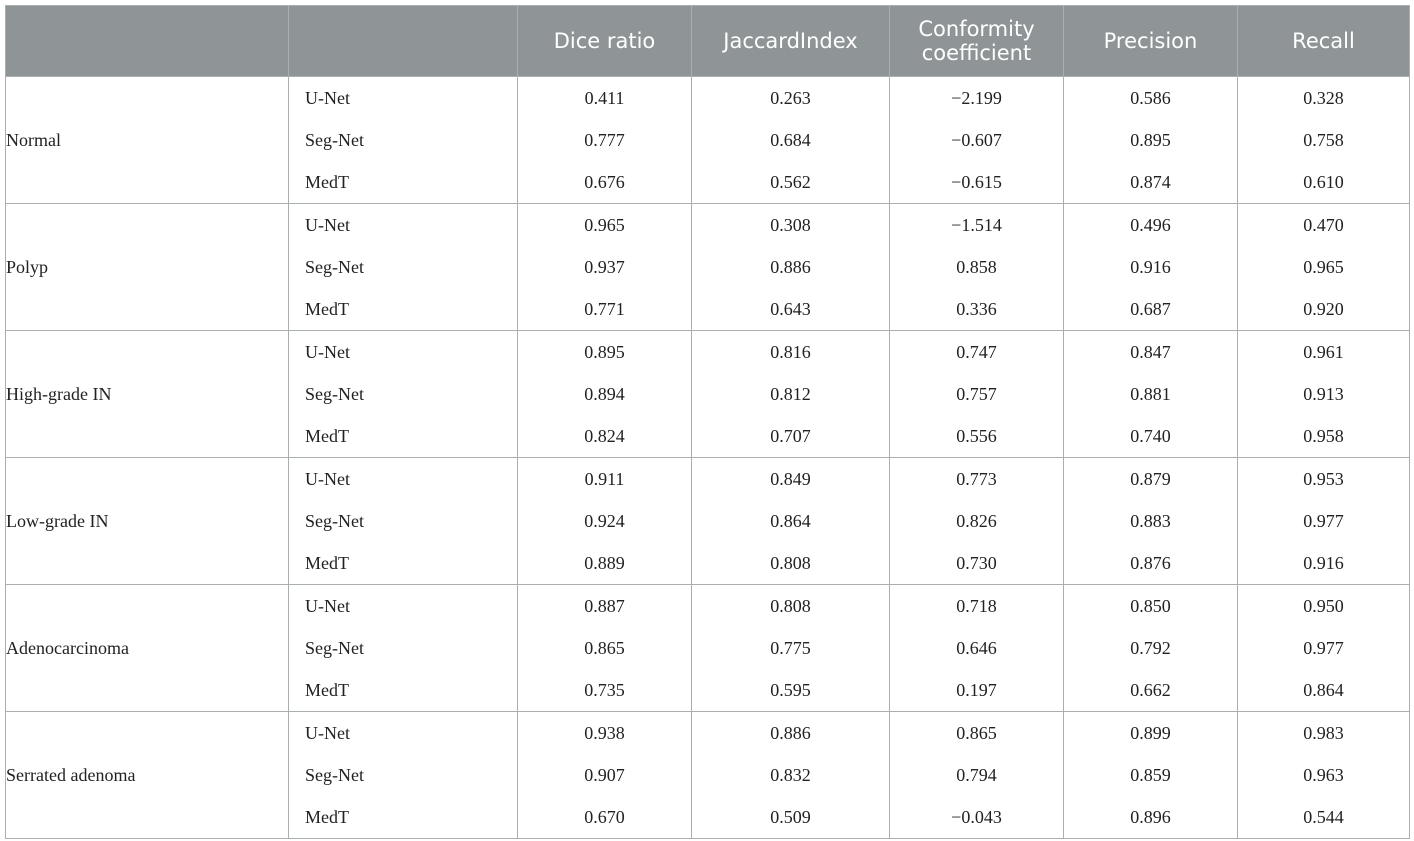 This screenshot has width=1414, height=841. I want to click on conformity-coefficient-value: 0.197, so click(976, 690).